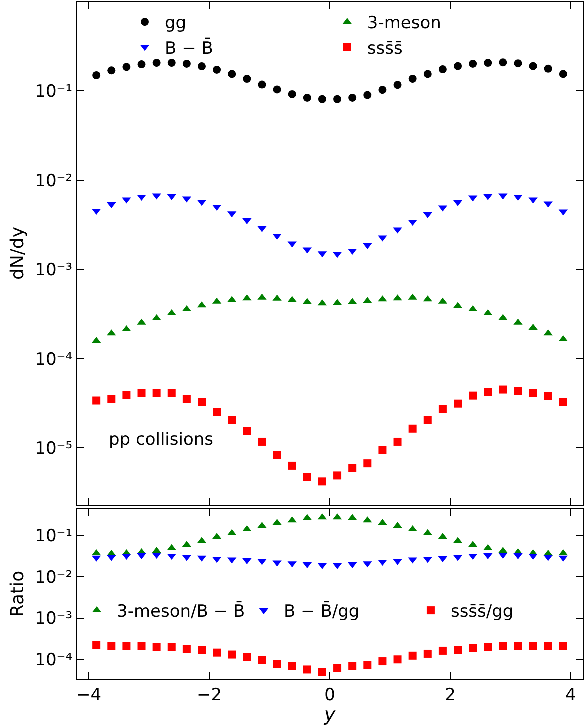 The height and width of the screenshot is (726, 585). I want to click on x-tick-label: 4, so click(571, 695).